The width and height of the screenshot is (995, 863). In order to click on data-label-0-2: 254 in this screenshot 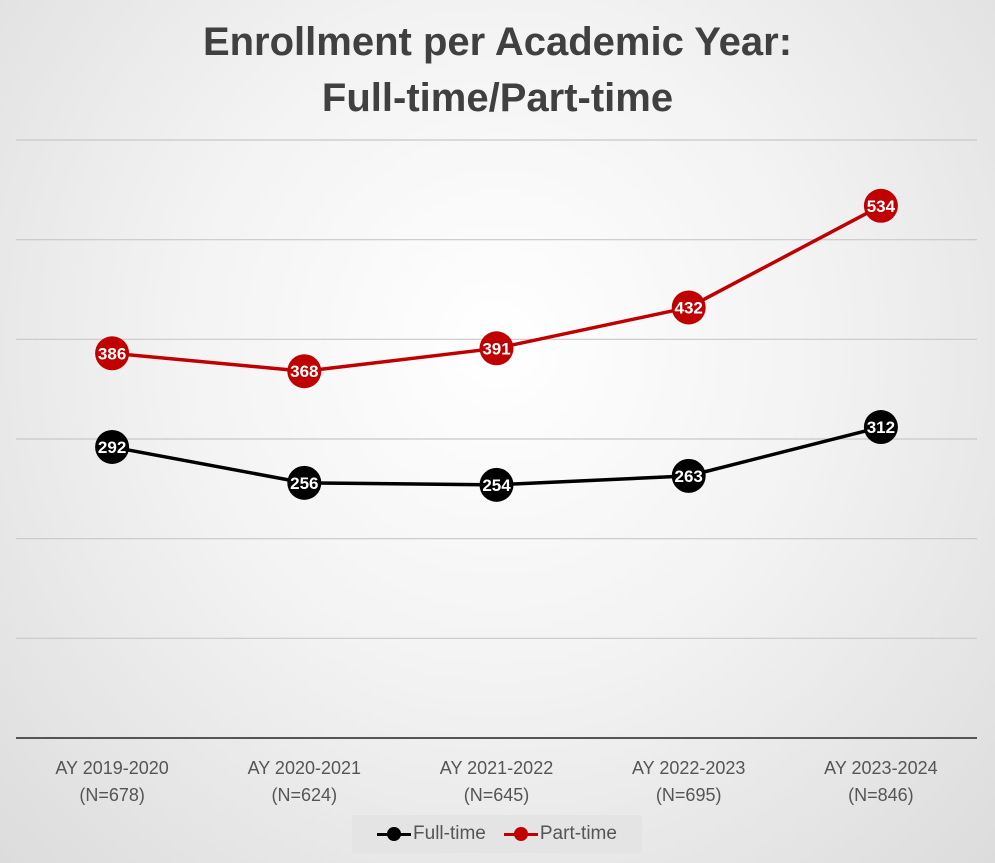, I will do `click(496, 485)`.